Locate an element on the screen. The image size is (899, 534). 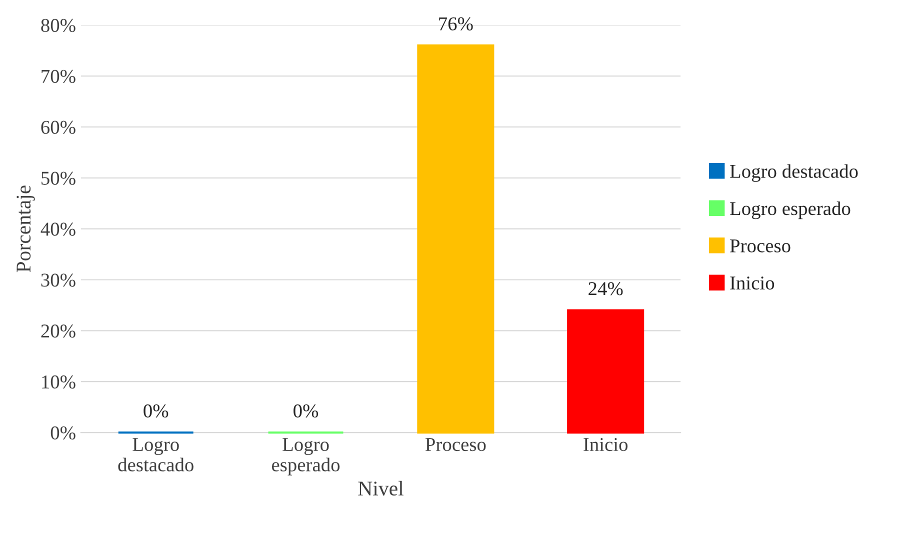
x-tick-label: Proceso is located at coordinates (455, 445).